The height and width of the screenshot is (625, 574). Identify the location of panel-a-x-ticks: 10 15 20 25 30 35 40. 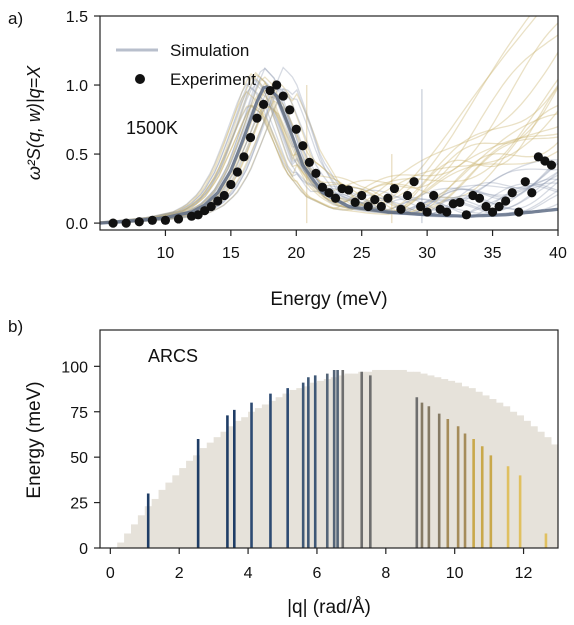
(362, 246).